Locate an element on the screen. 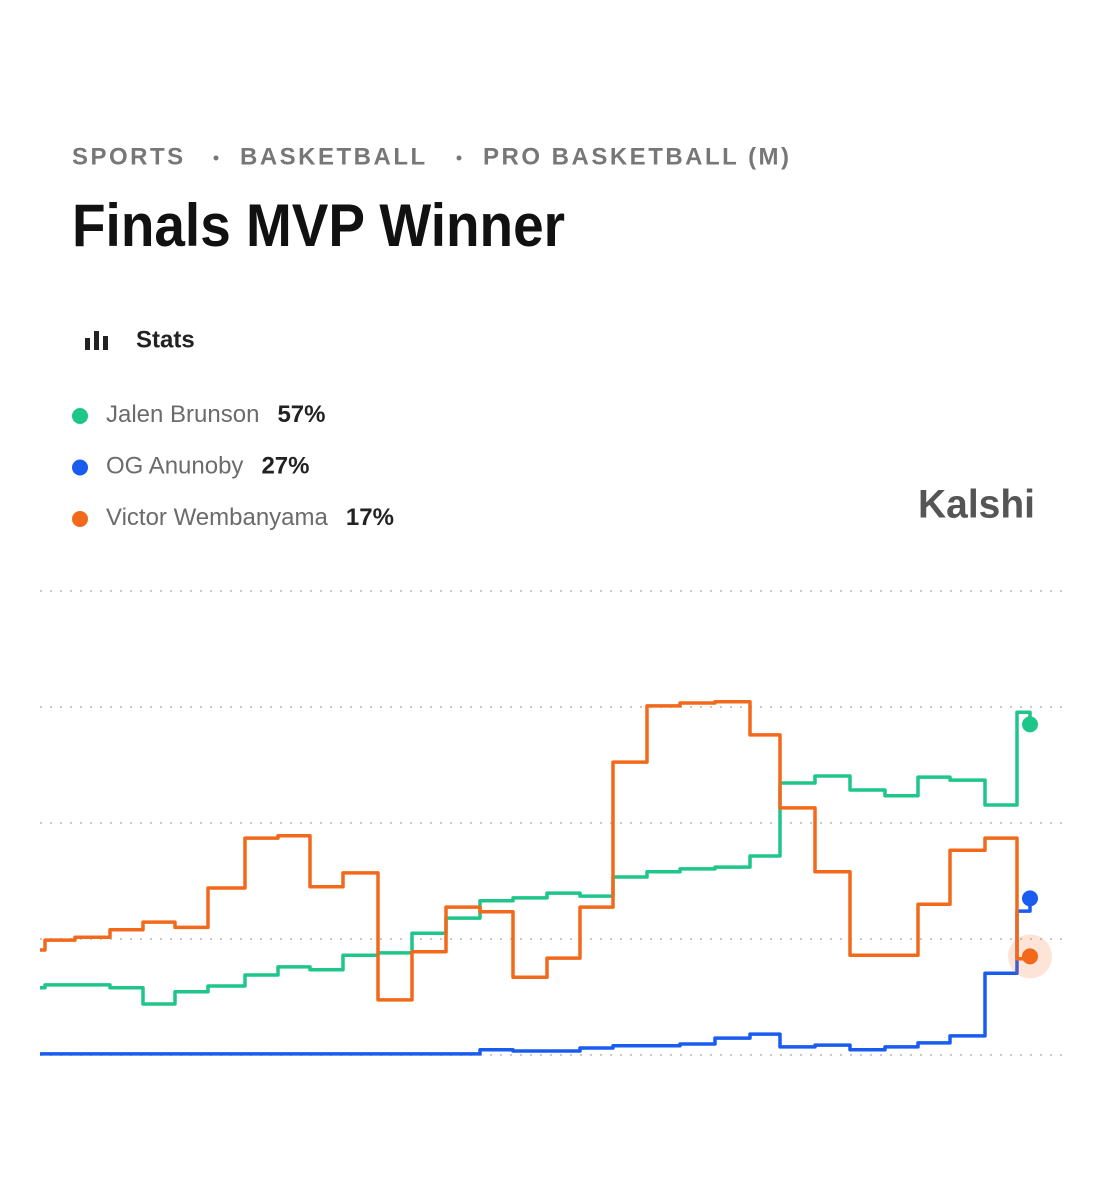  brand-logo: Kalshi is located at coordinates (976, 505).